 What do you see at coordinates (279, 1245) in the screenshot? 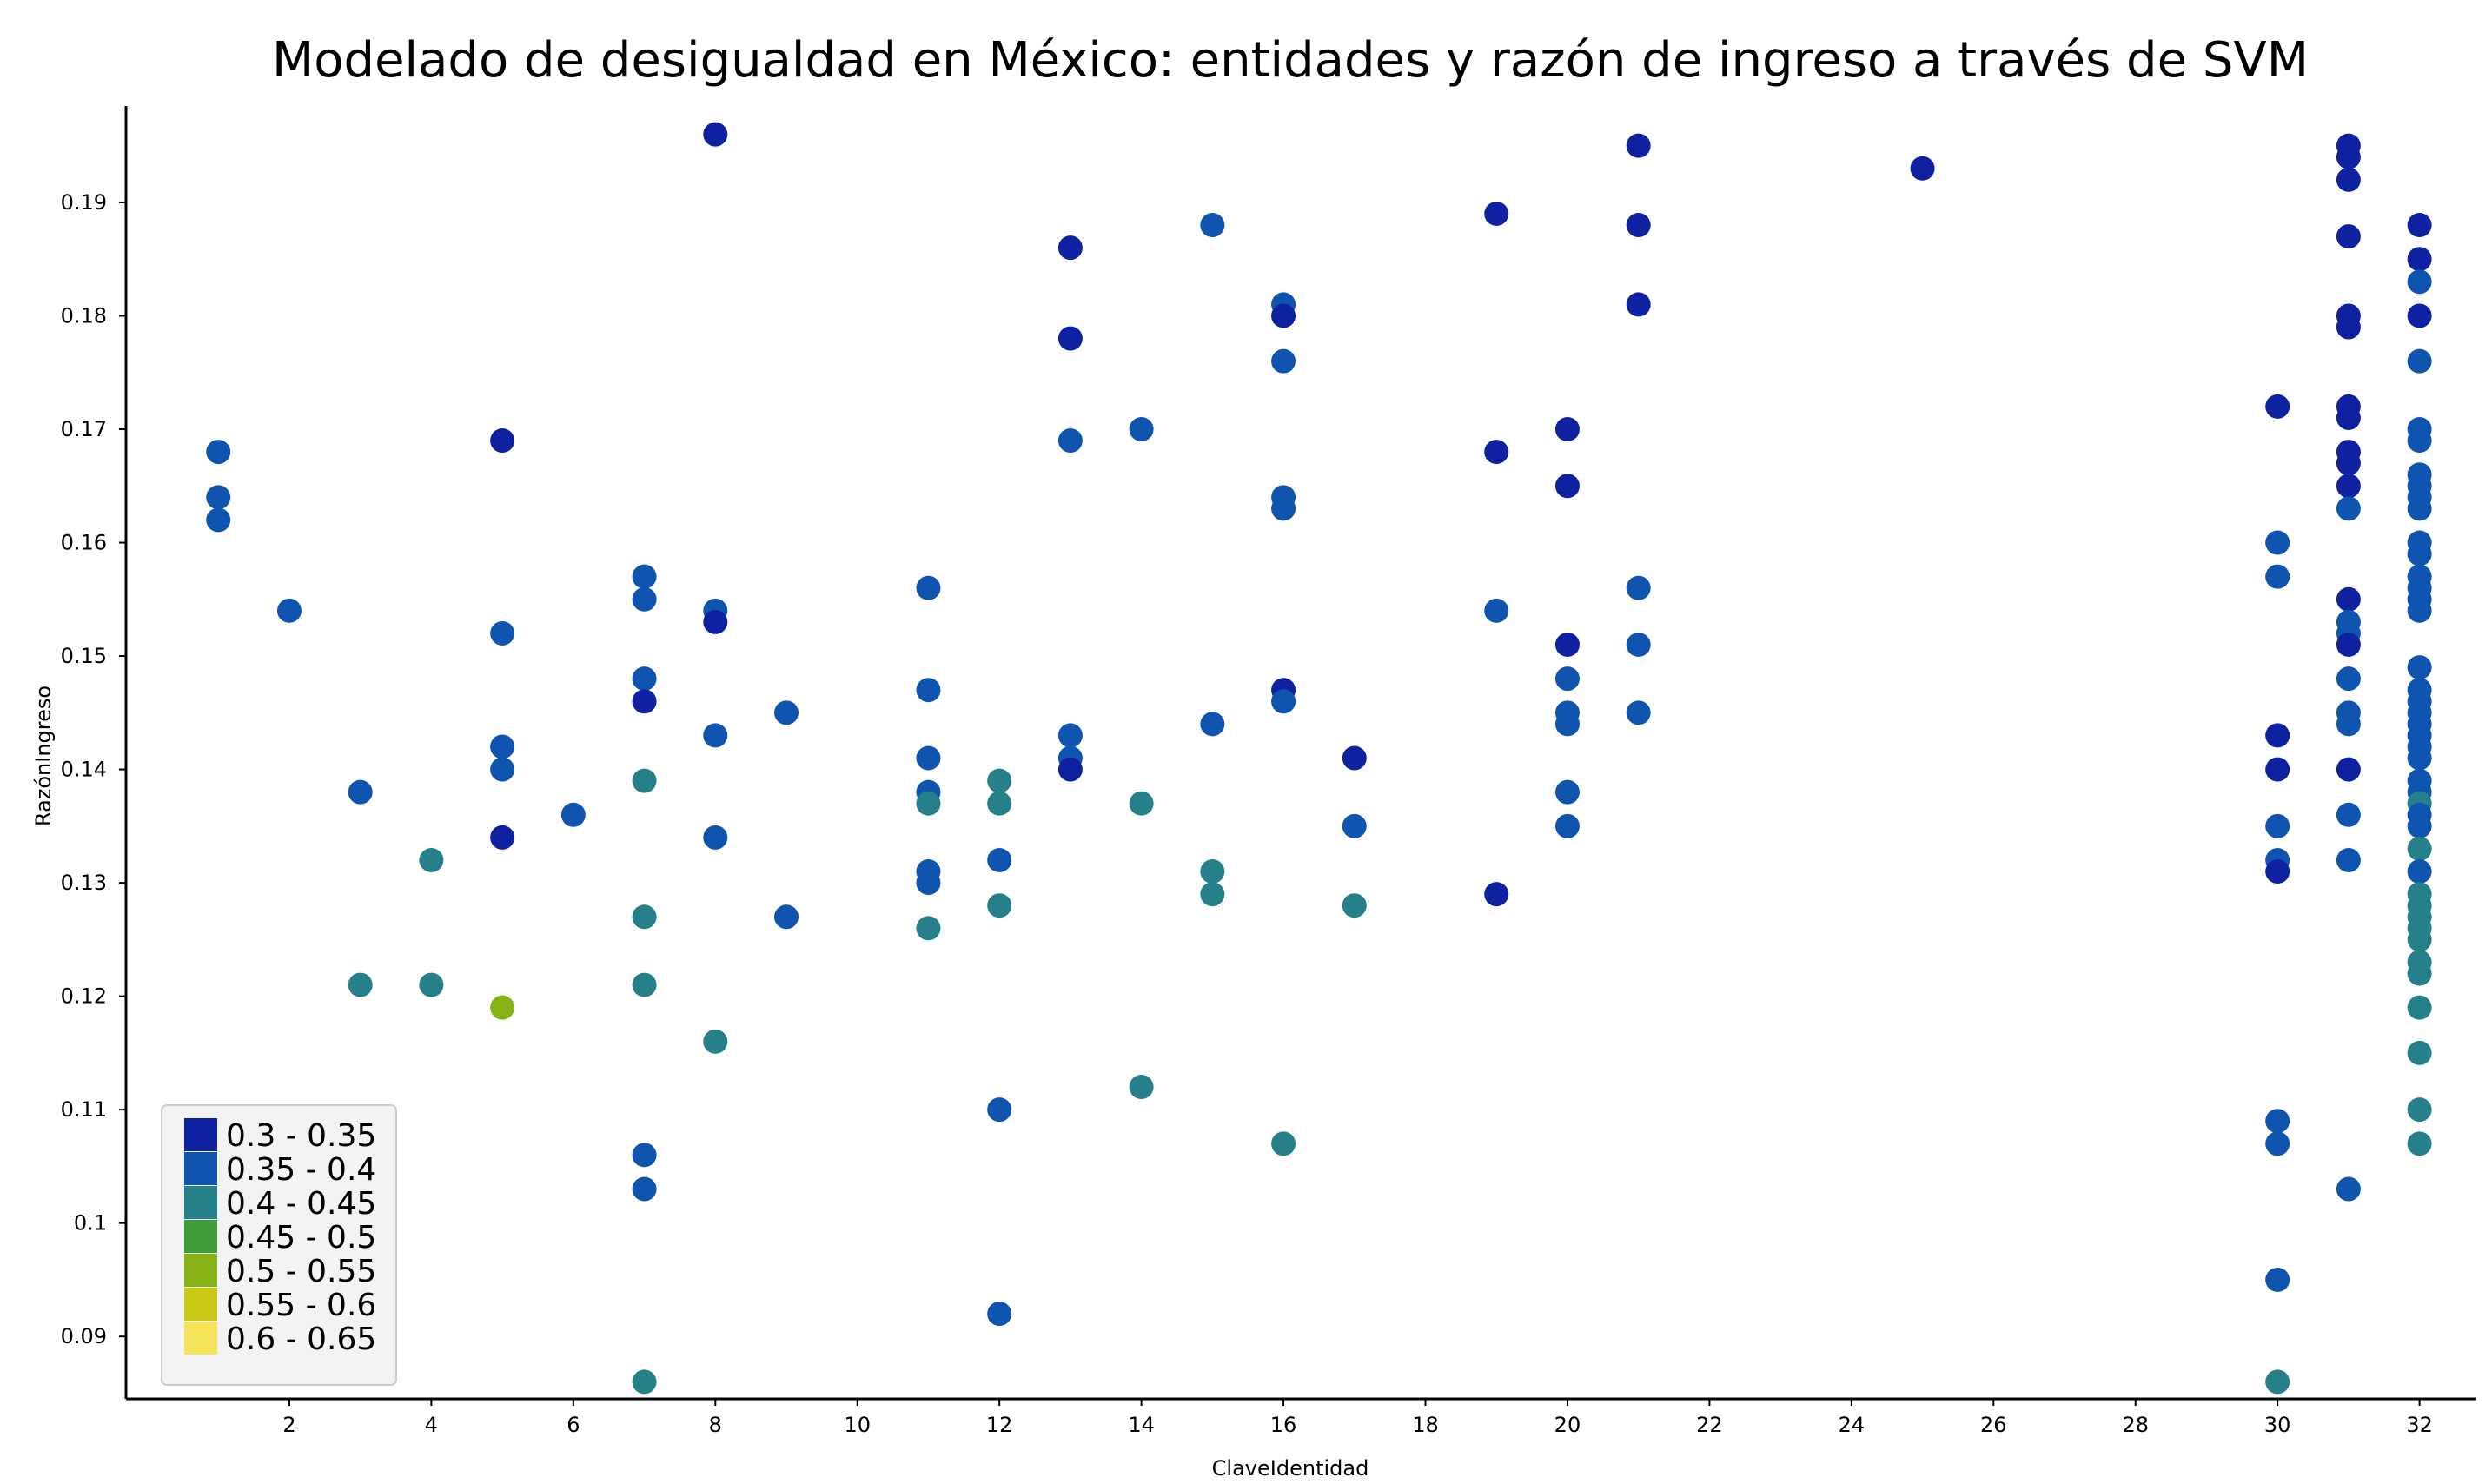
I see `legend-box` at bounding box center [279, 1245].